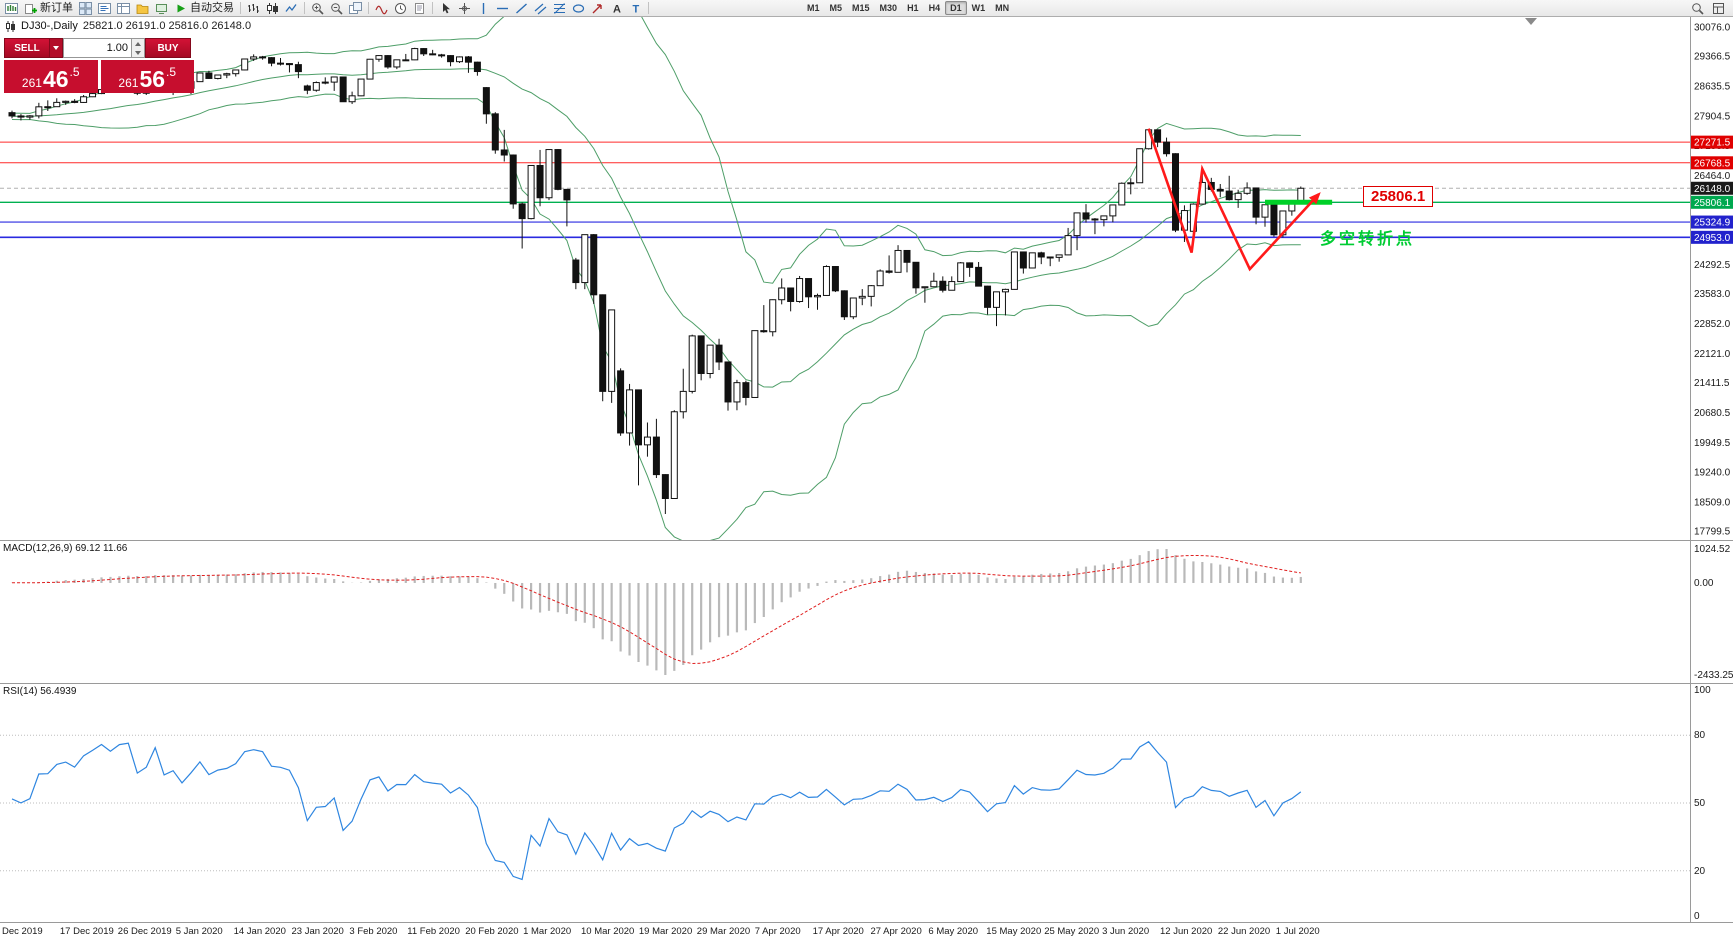 The height and width of the screenshot is (941, 1733). I want to click on fibonacci-icon, so click(559, 8).